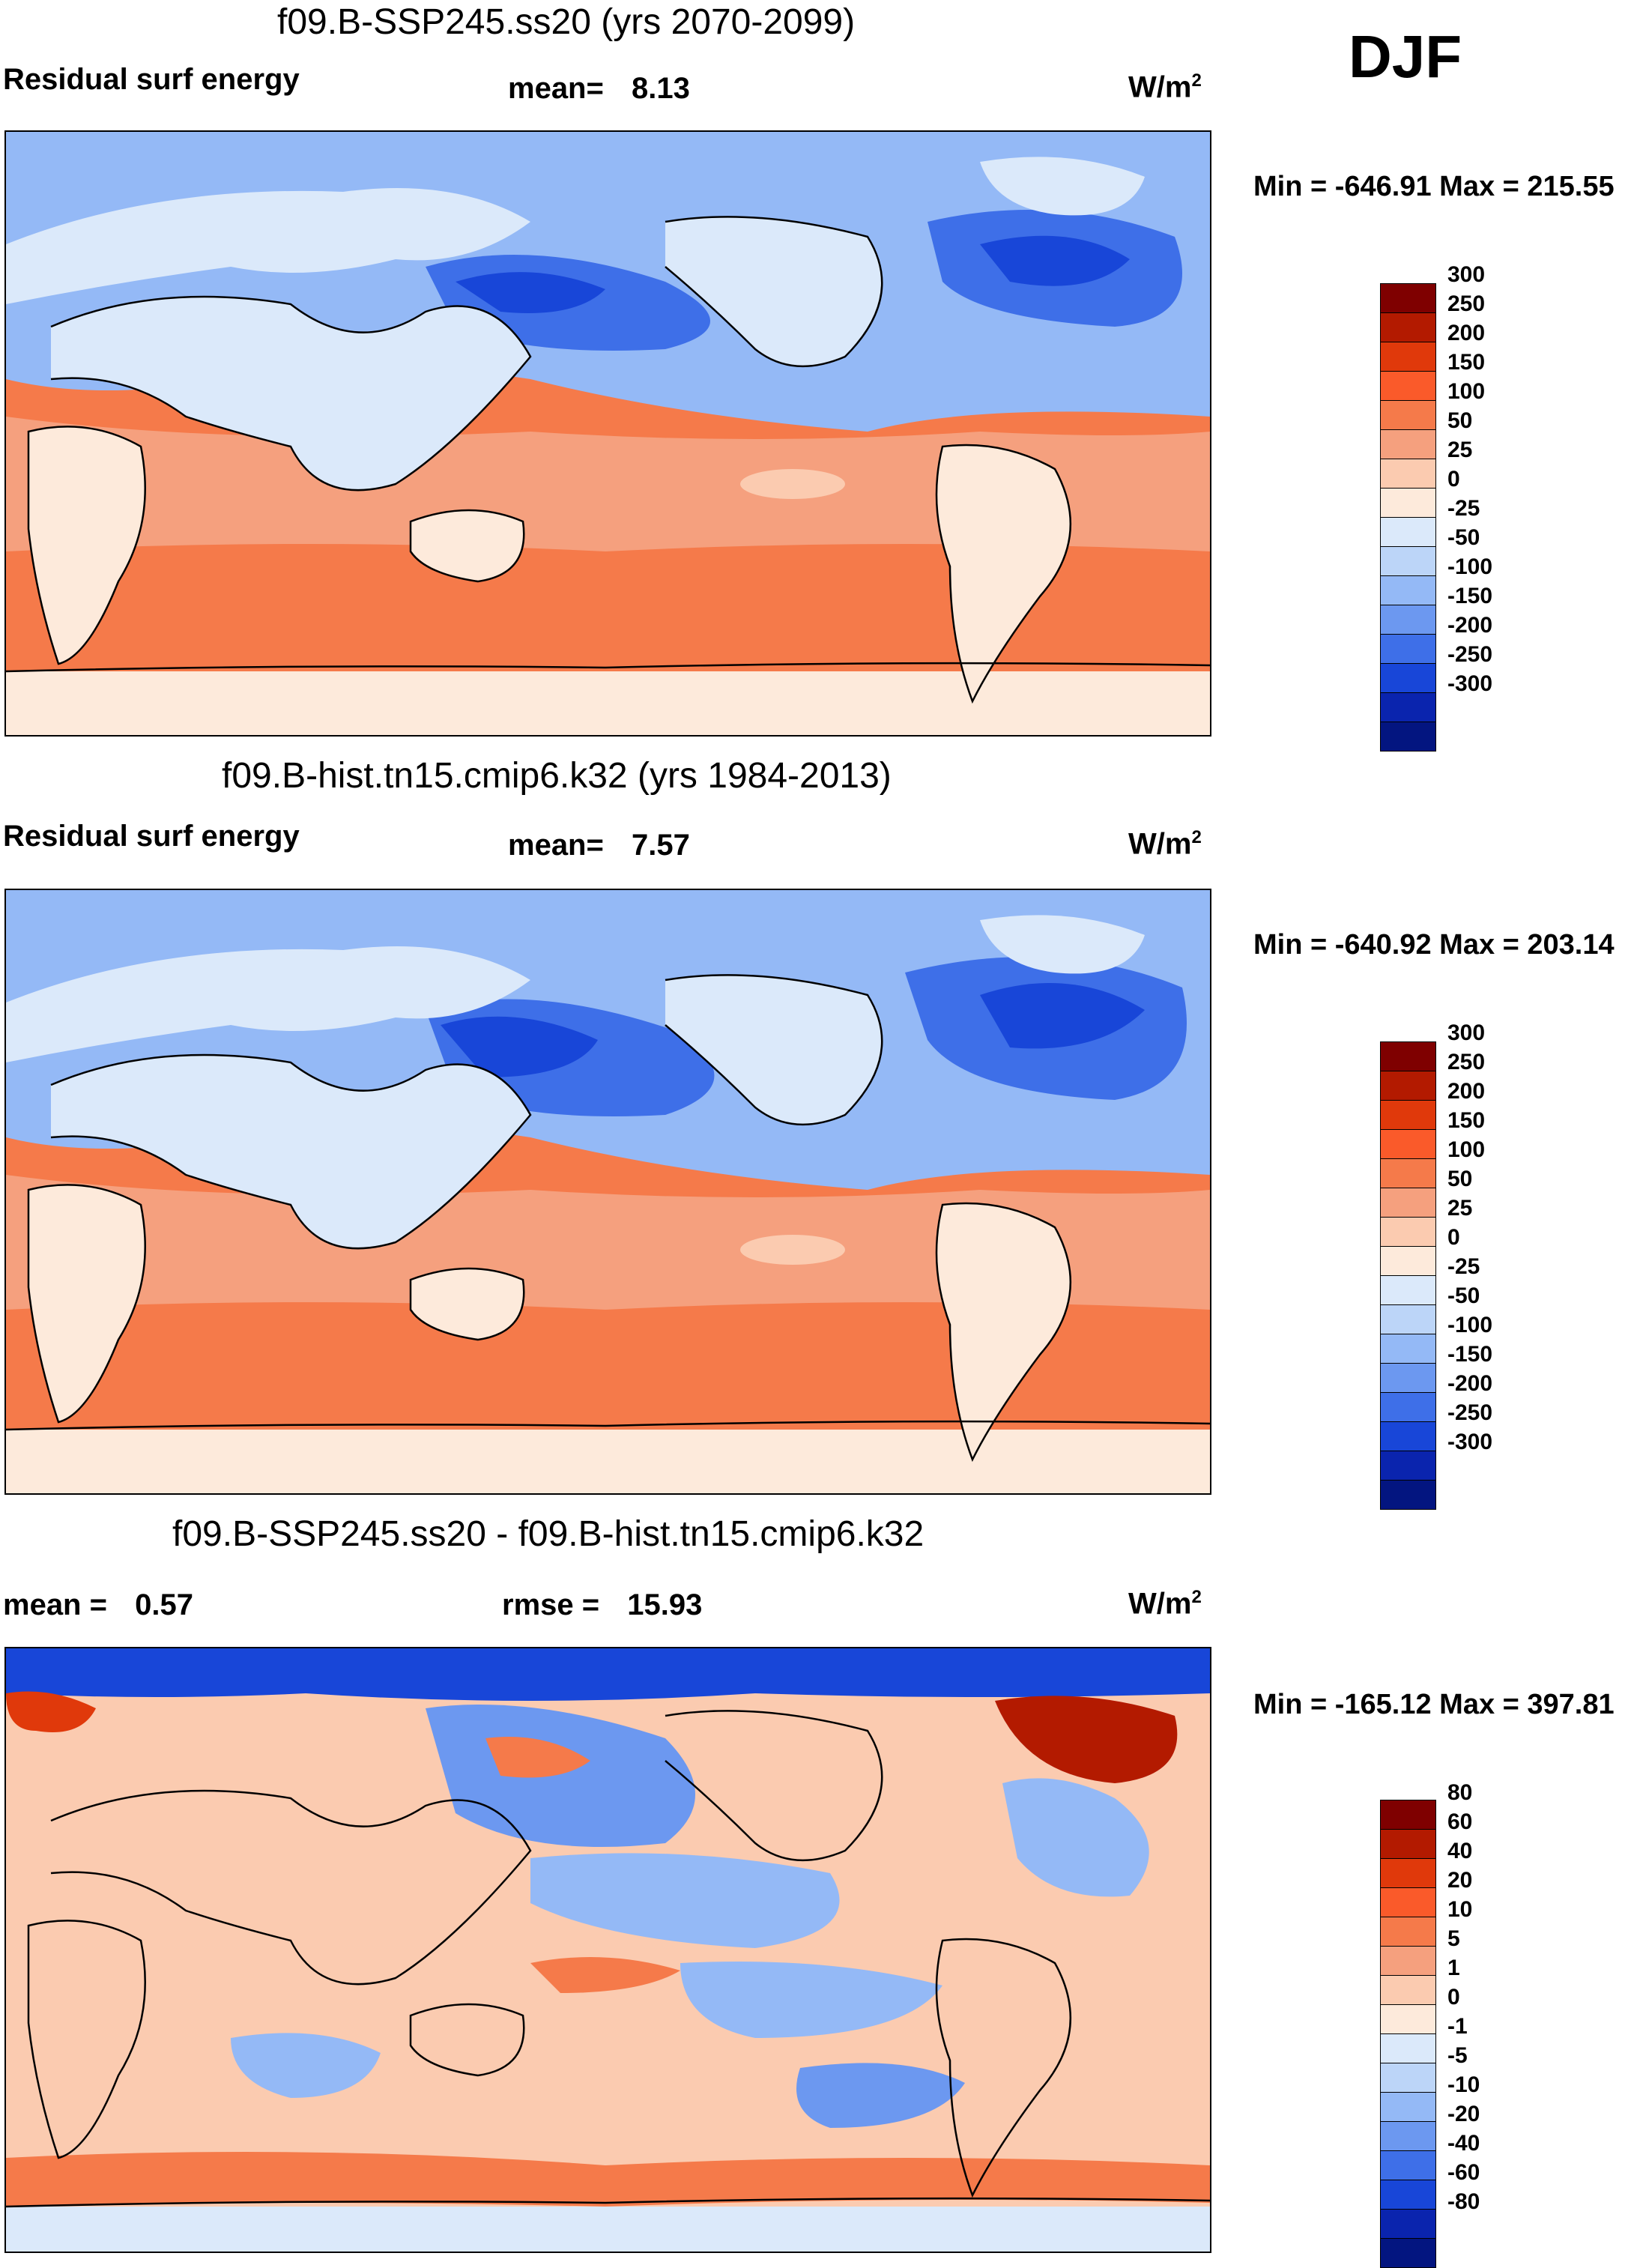  Describe the element at coordinates (1196, 1597) in the screenshot. I see `panel3-units-exp: 2` at that location.